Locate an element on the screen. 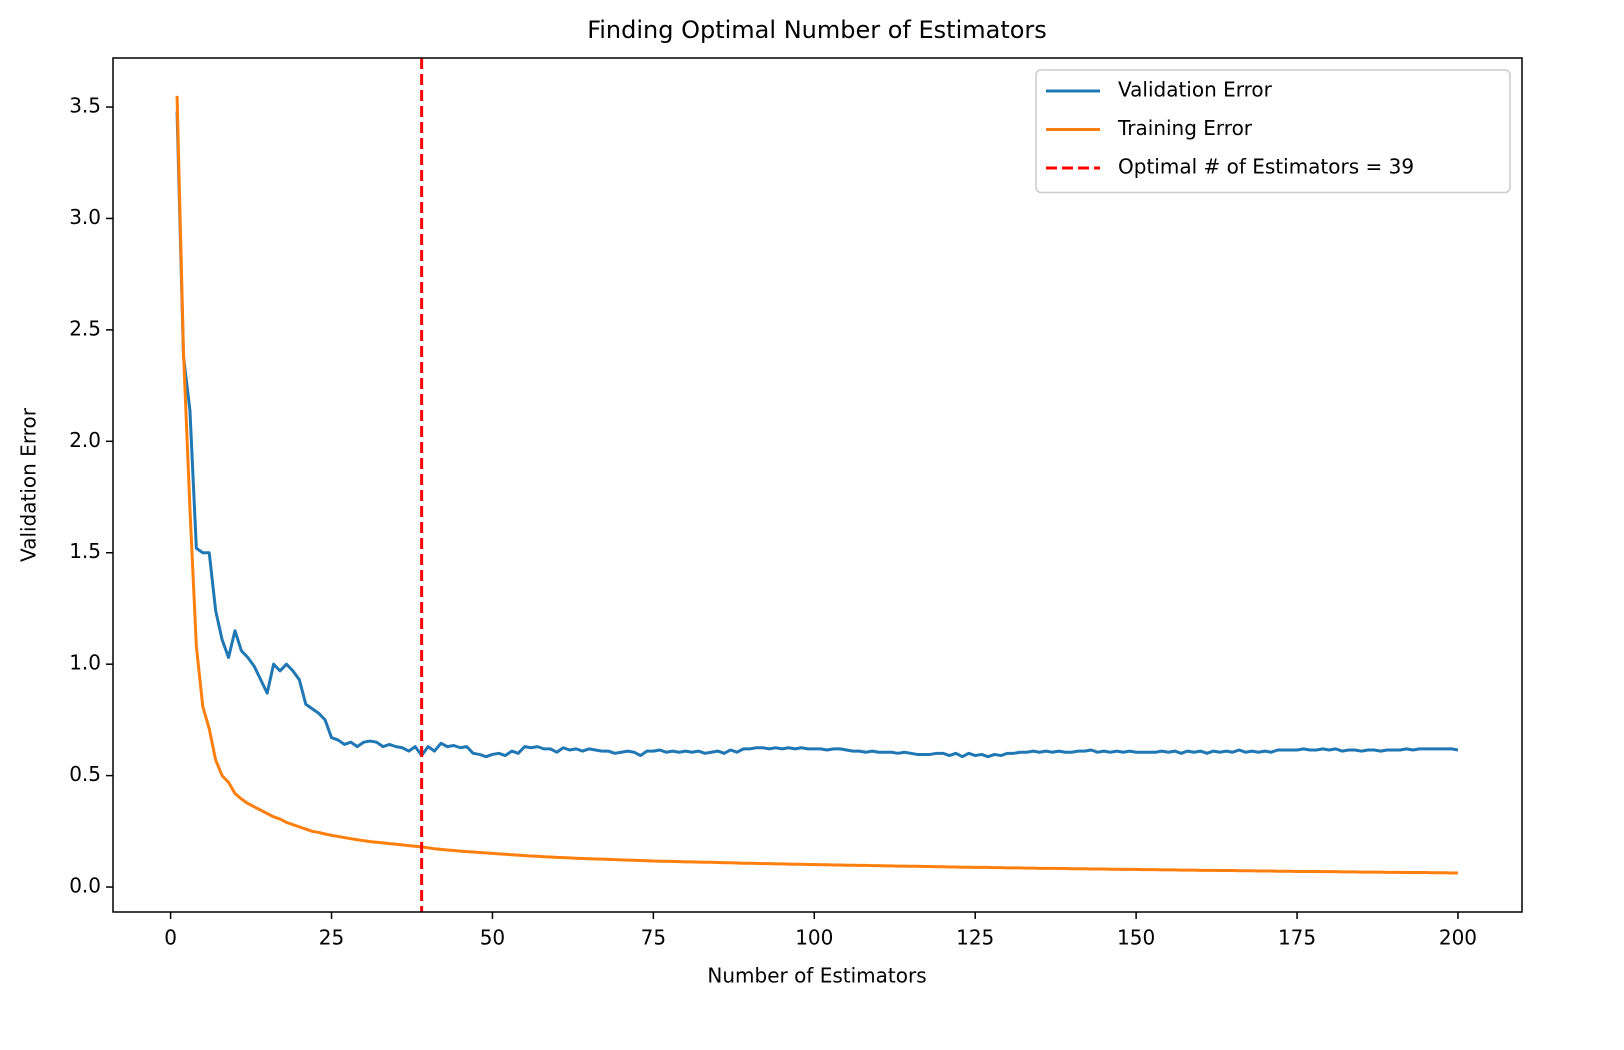  x-tick-label: 0 is located at coordinates (170, 938).